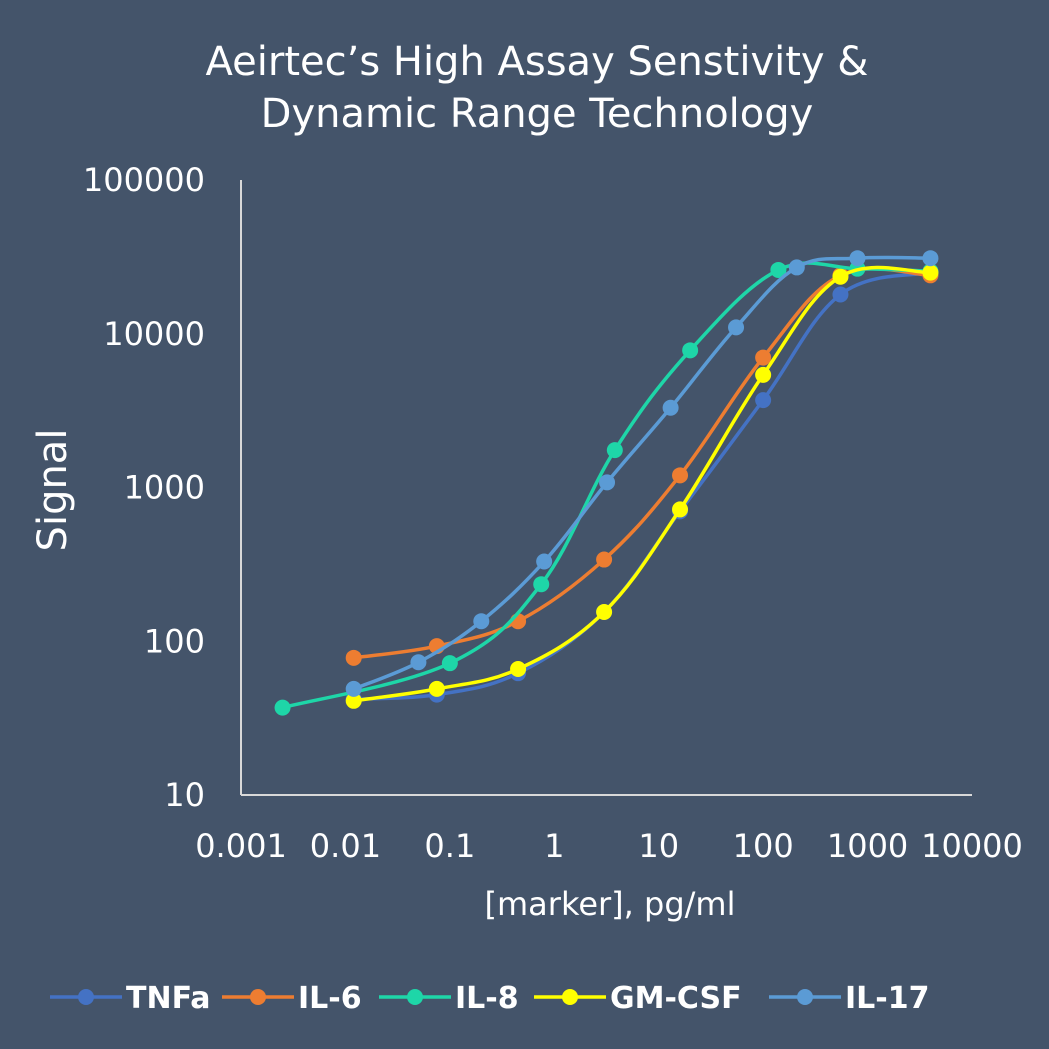 The image size is (1049, 1049). What do you see at coordinates (164, 488) in the screenshot?
I see `y-tick-label: 1000` at bounding box center [164, 488].